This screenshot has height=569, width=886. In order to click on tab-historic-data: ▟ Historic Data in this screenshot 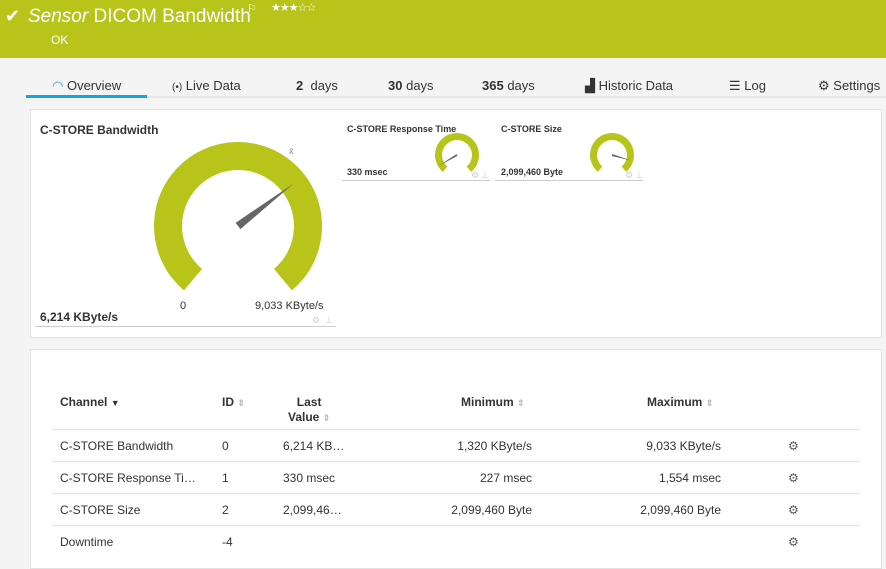, I will do `click(629, 85)`.